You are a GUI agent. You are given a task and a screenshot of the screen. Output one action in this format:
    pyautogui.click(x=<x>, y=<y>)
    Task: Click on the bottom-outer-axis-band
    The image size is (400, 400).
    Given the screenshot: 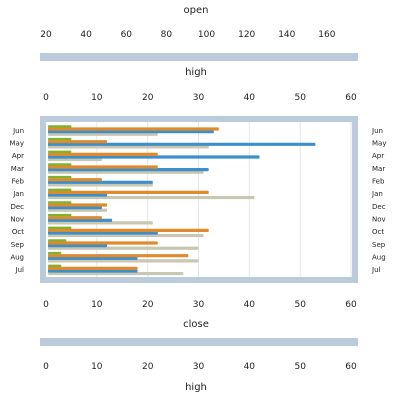 What is the action you would take?
    pyautogui.click(x=199, y=342)
    